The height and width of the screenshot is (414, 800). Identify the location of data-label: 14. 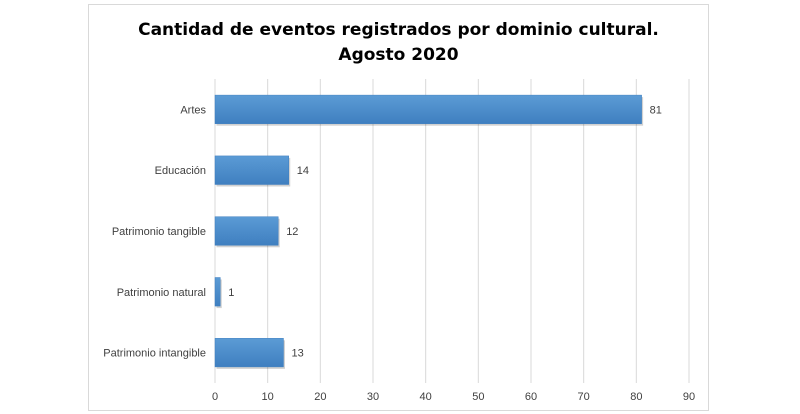
(303, 171).